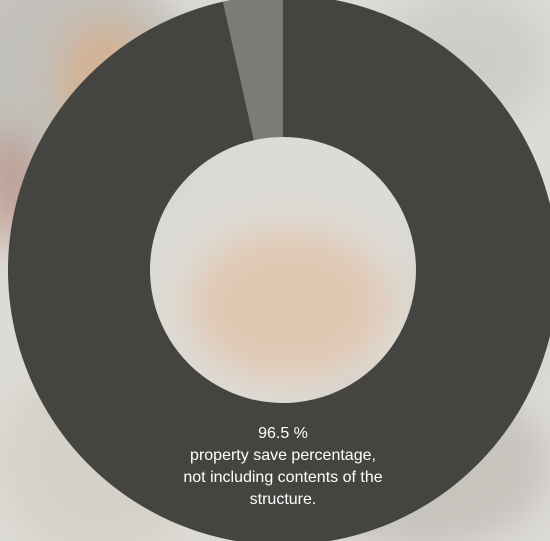 The height and width of the screenshot is (541, 550). I want to click on donut-slice-remainder, so click(253, 70).